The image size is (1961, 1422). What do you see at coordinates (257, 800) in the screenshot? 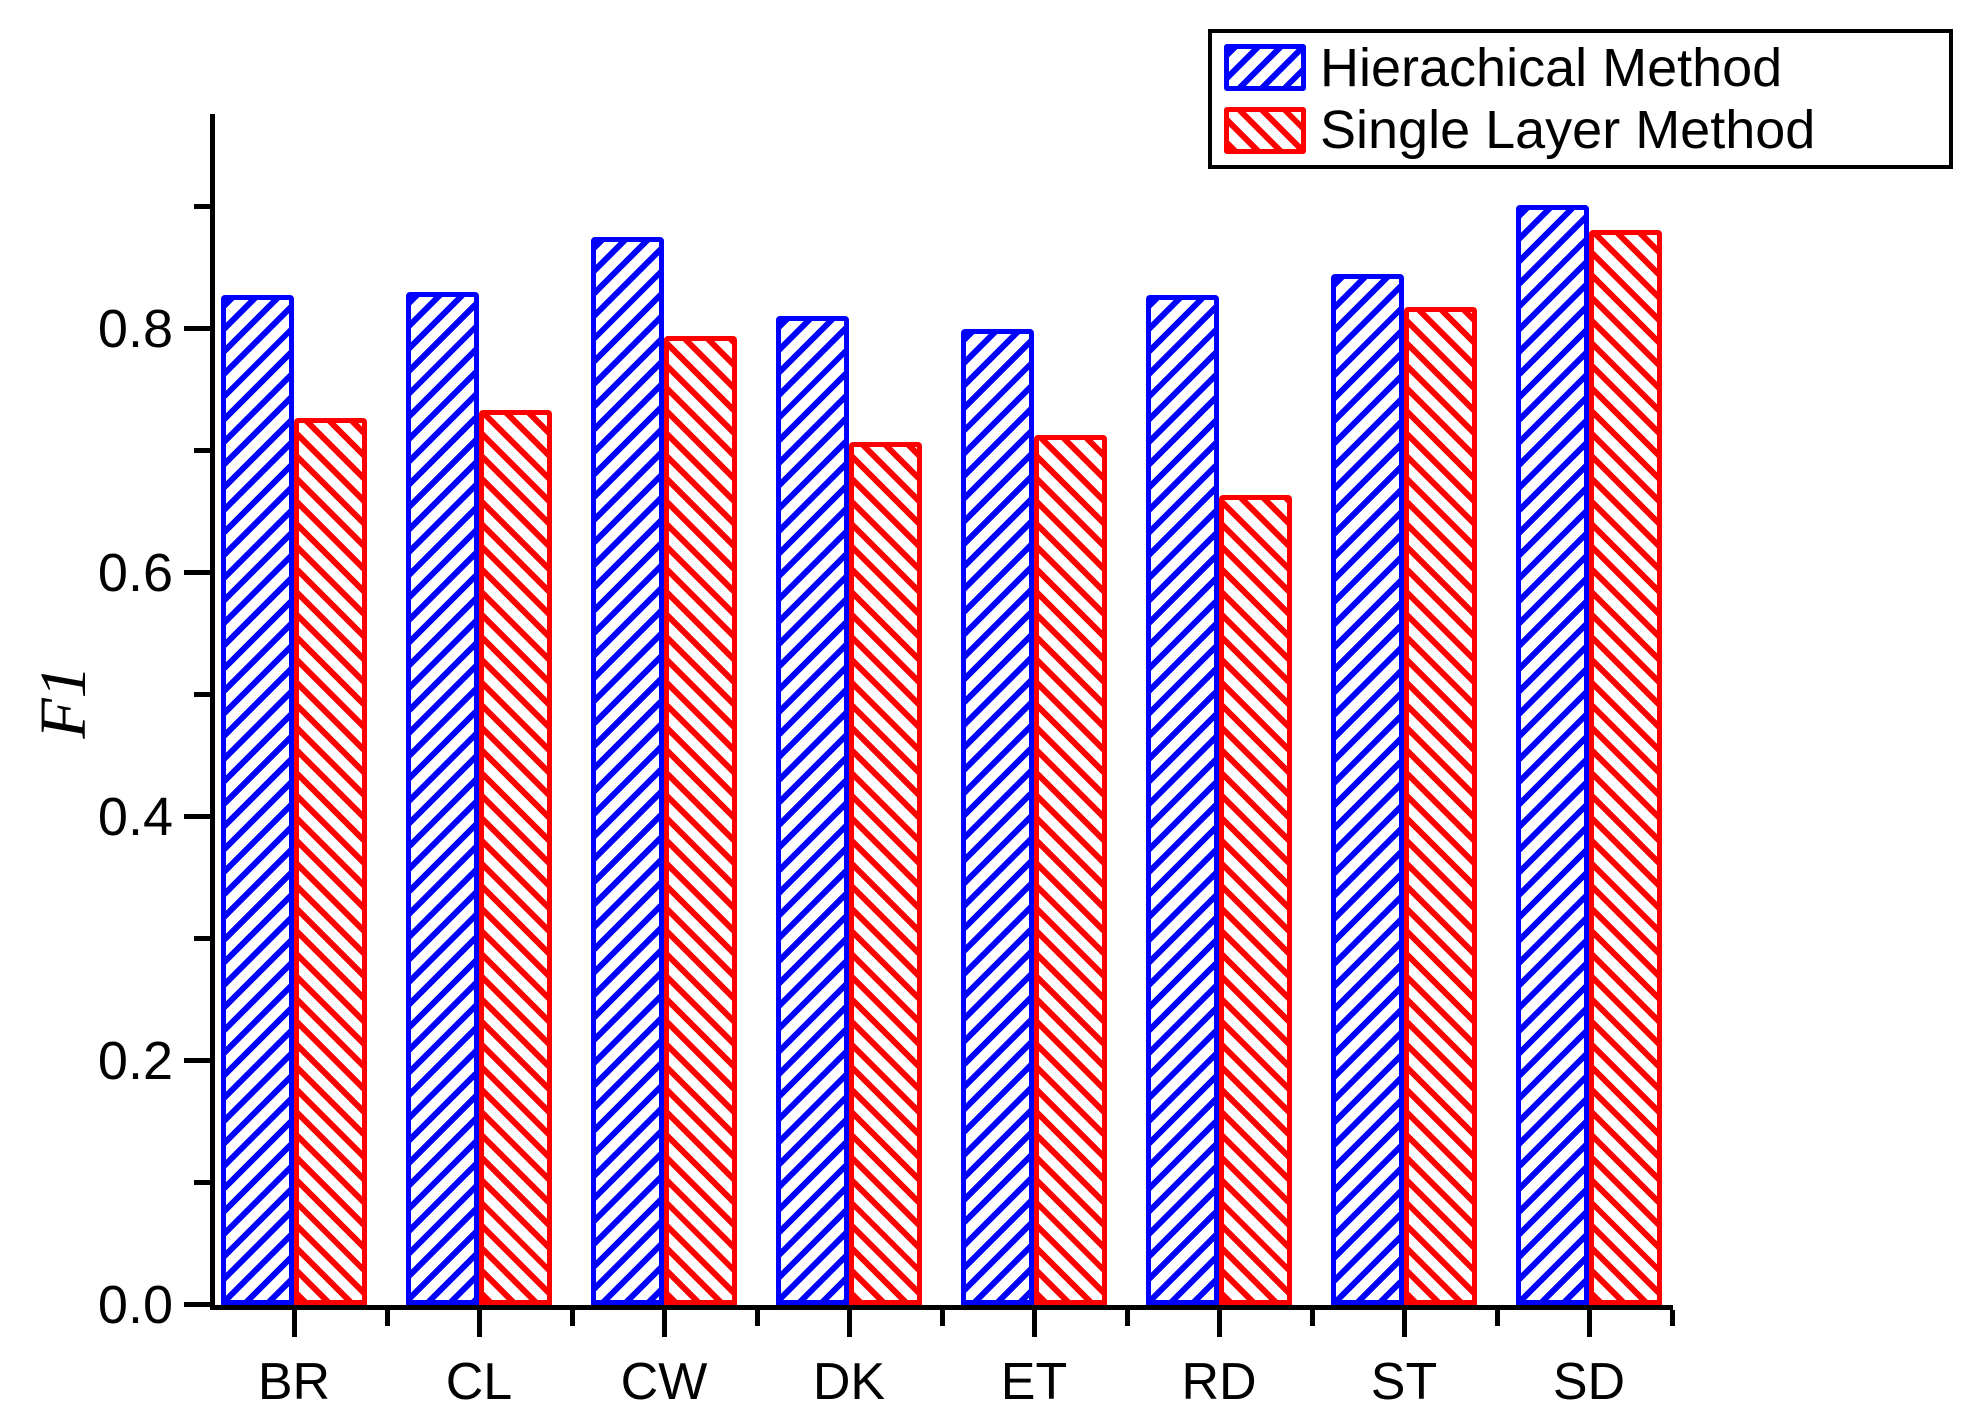
I see `bar-hierachical-method-br` at bounding box center [257, 800].